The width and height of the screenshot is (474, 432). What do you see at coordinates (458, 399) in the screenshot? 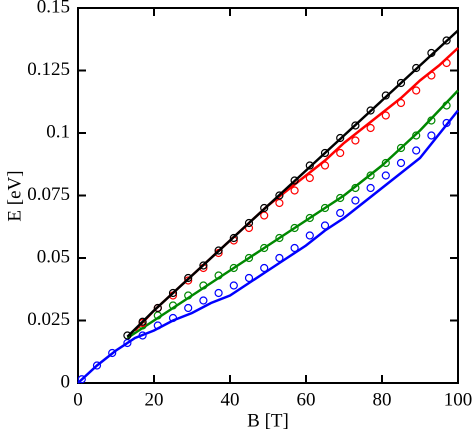
I see `x-tick-label: 100` at bounding box center [458, 399].